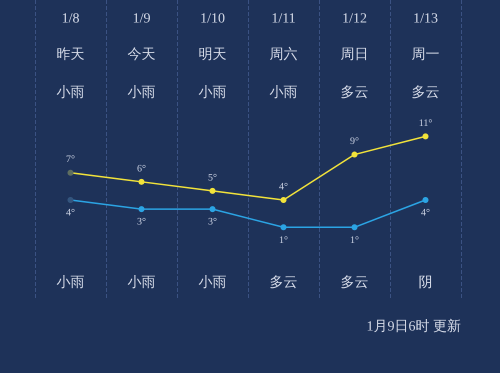  What do you see at coordinates (141, 19) in the screenshot?
I see `x-tick-label: 1/9` at bounding box center [141, 19].